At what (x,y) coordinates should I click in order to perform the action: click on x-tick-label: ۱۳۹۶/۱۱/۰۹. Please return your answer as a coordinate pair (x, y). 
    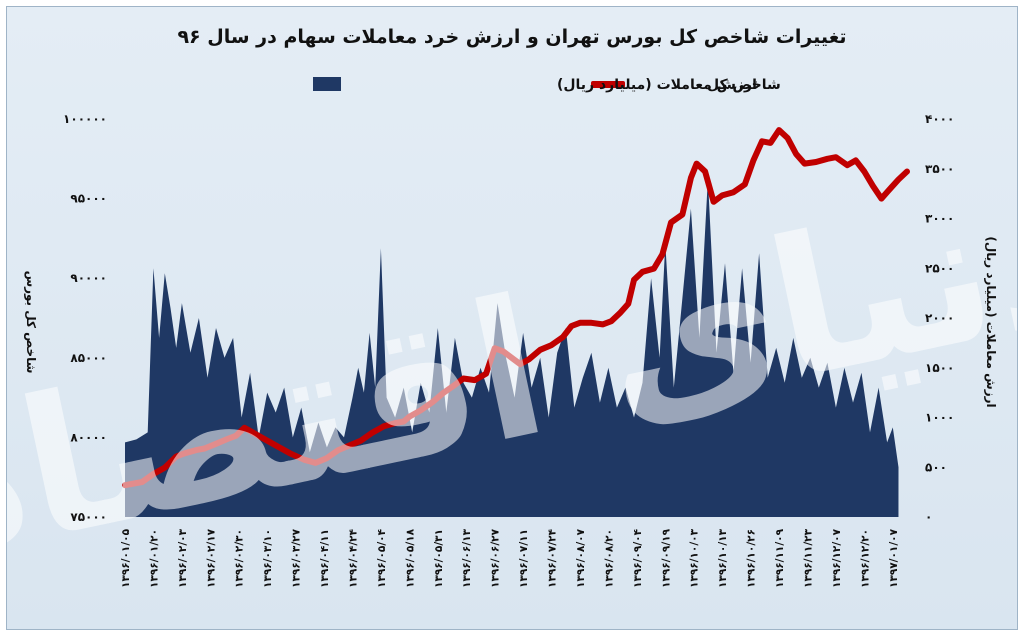
    Looking at the image, I should click on (780, 558).